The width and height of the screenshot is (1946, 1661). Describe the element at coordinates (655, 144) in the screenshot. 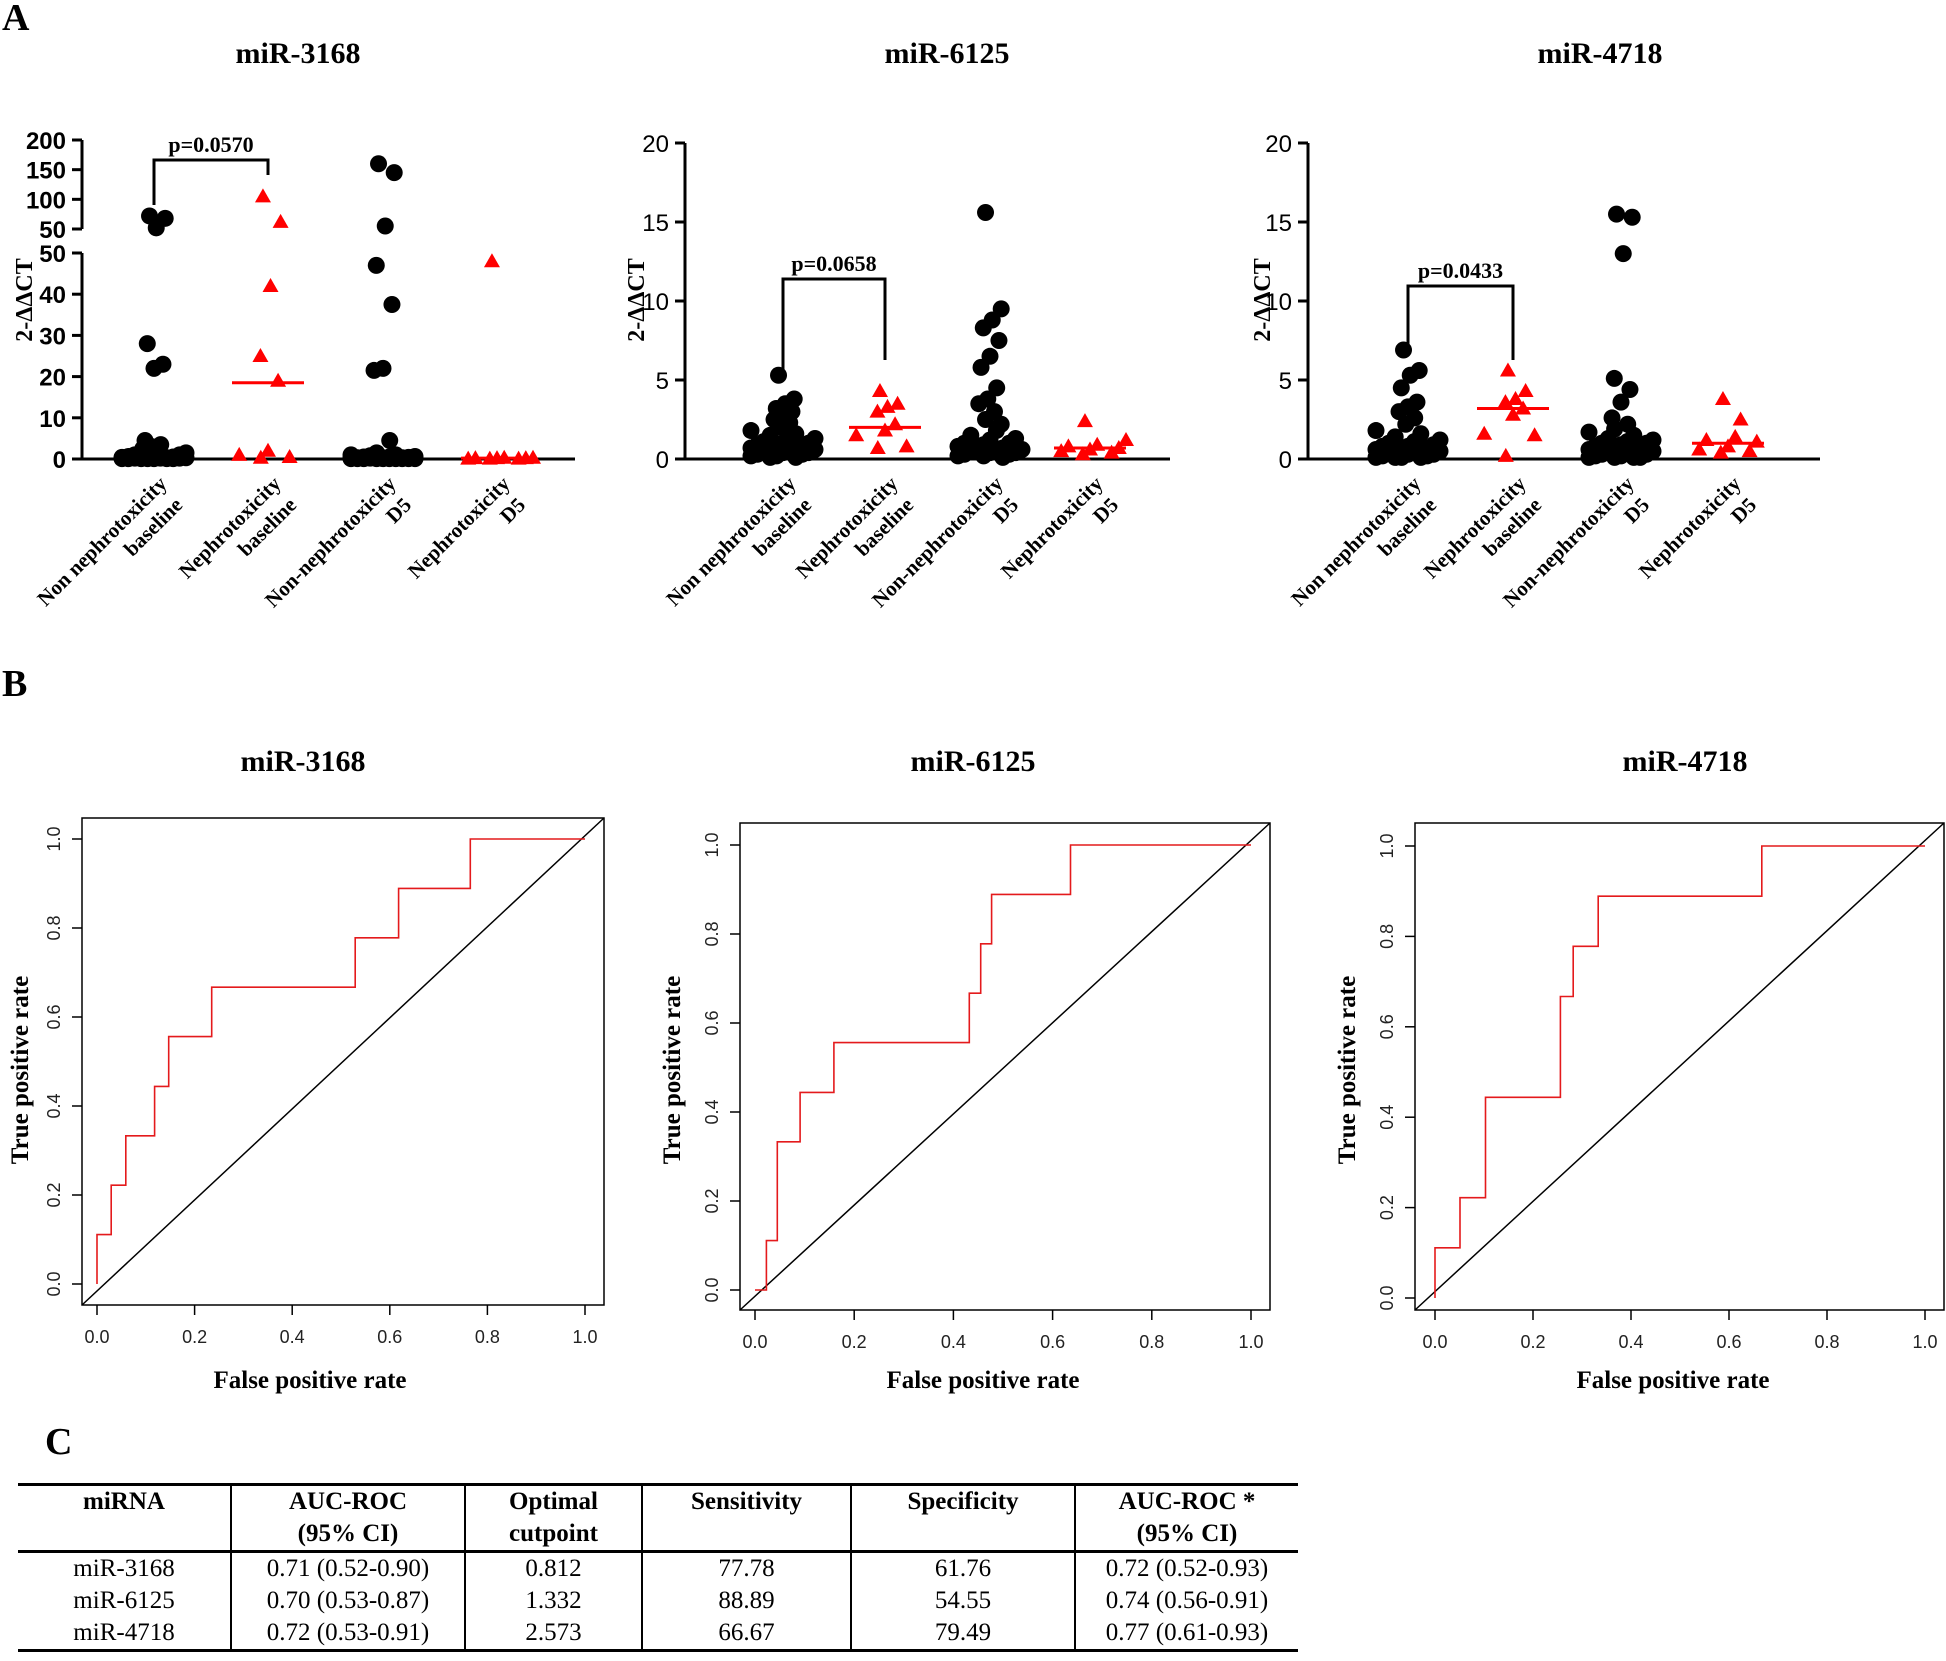

I see `scatter-mir6125-y-tick-label: 20` at that location.